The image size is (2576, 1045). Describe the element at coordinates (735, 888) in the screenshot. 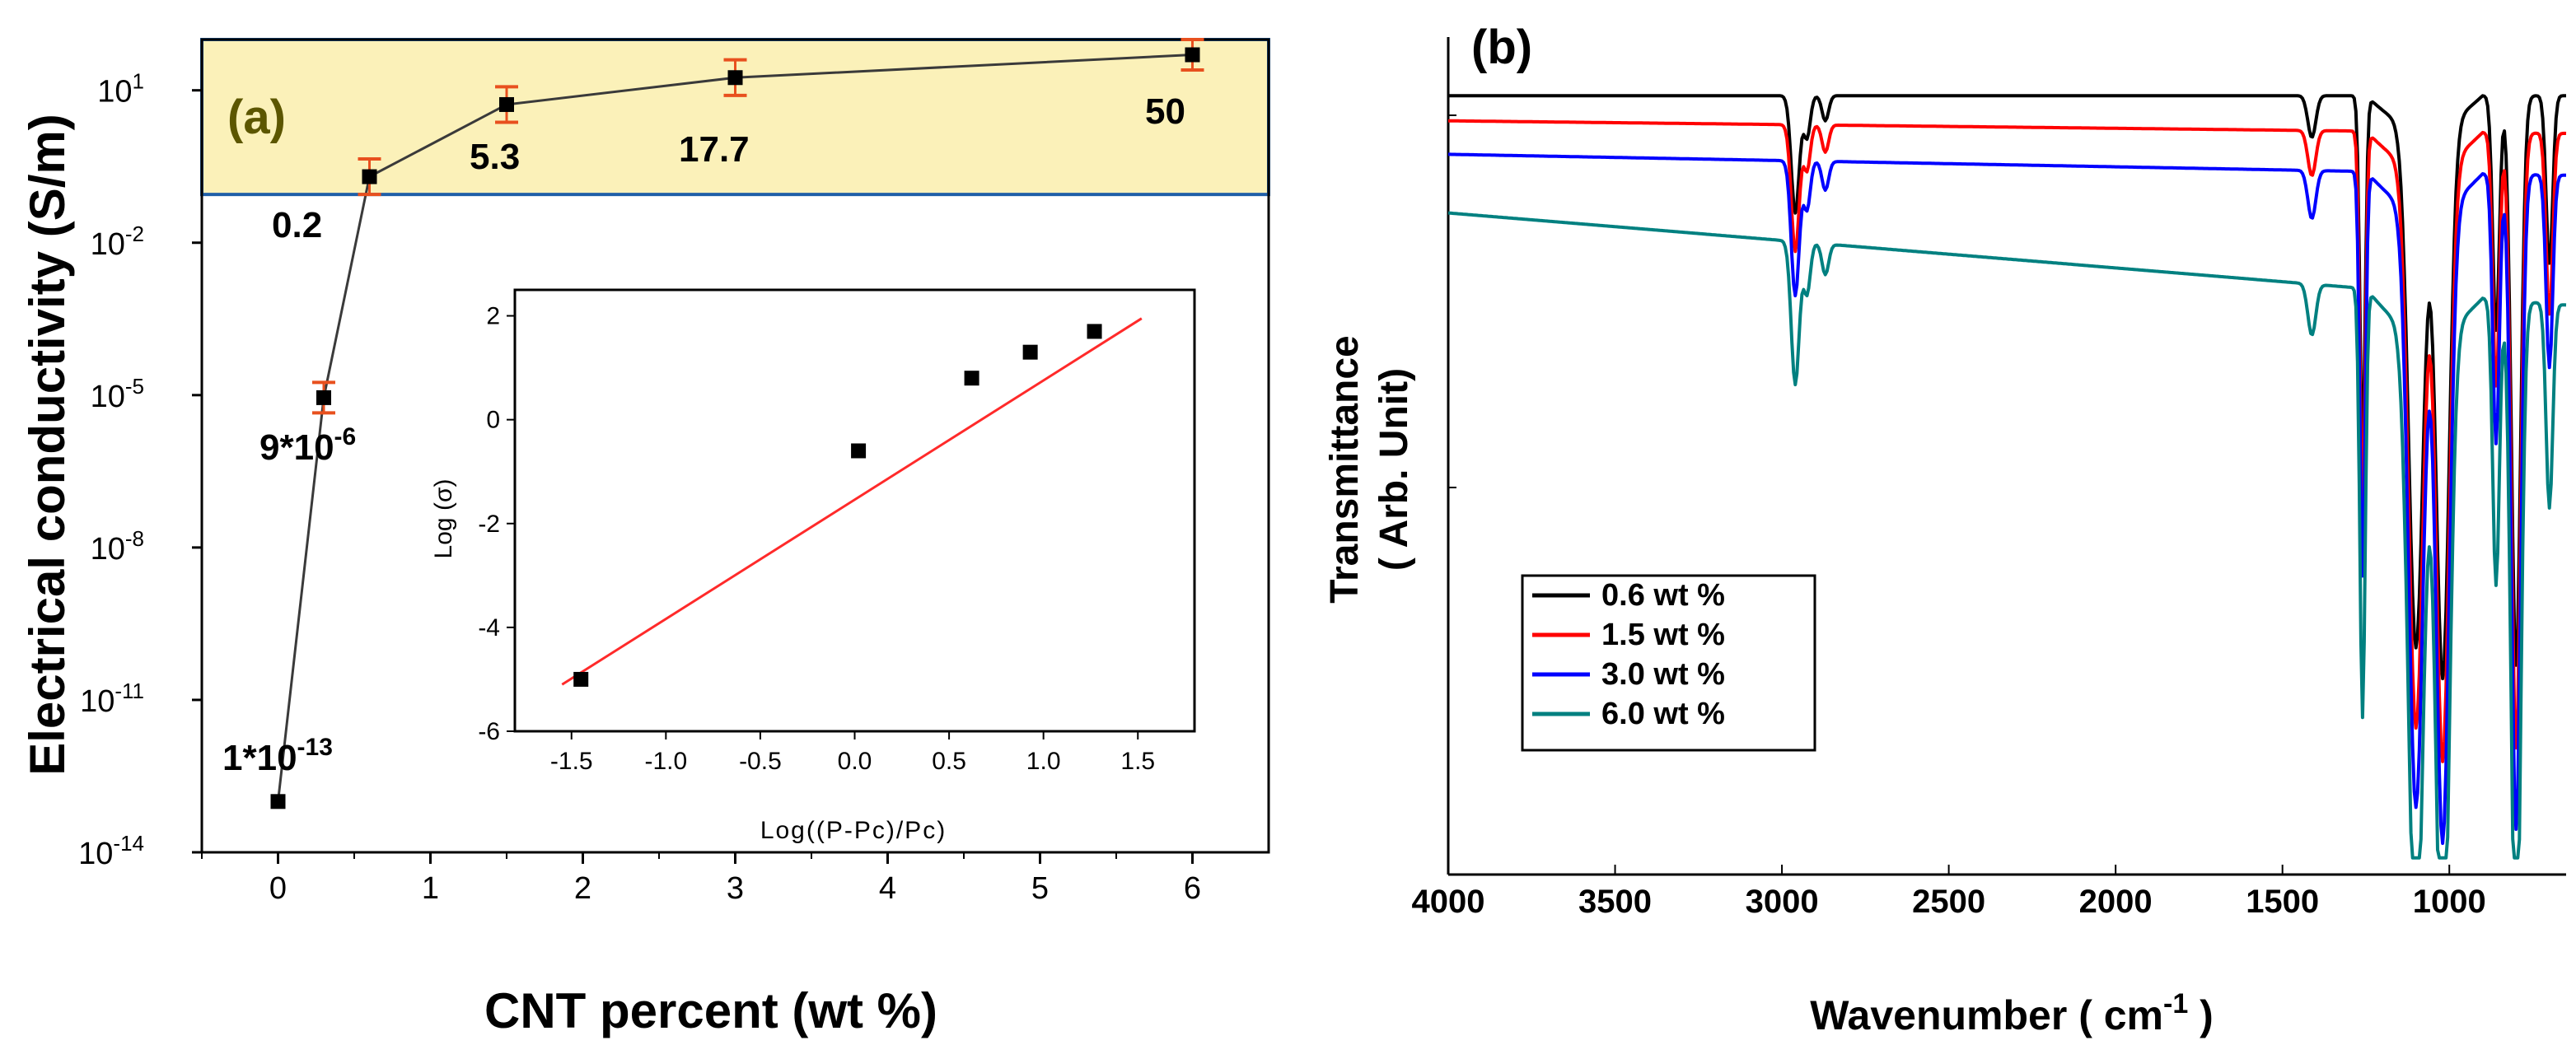

I see `x-tick-label: 3` at that location.